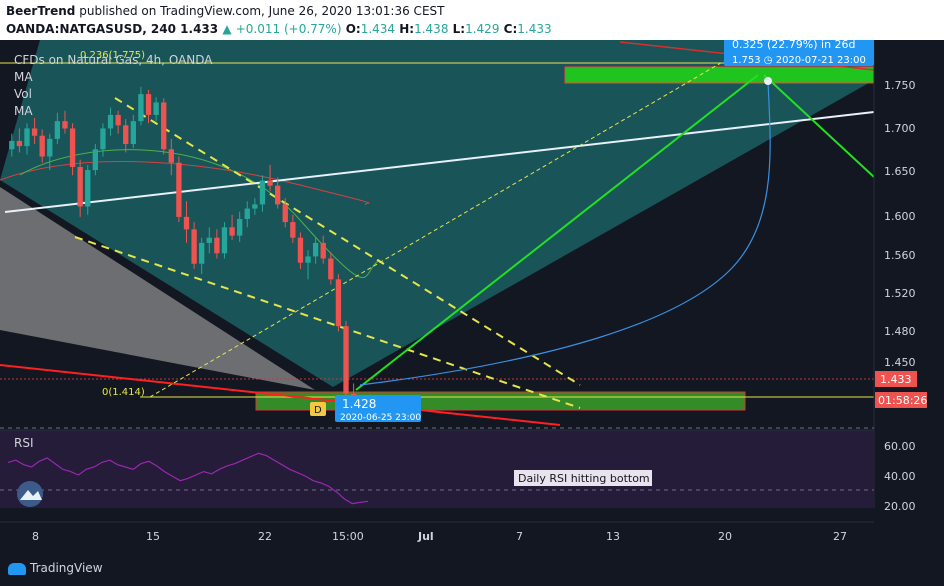  Describe the element at coordinates (900, 255) in the screenshot. I see `price-tick: 1.560` at that location.